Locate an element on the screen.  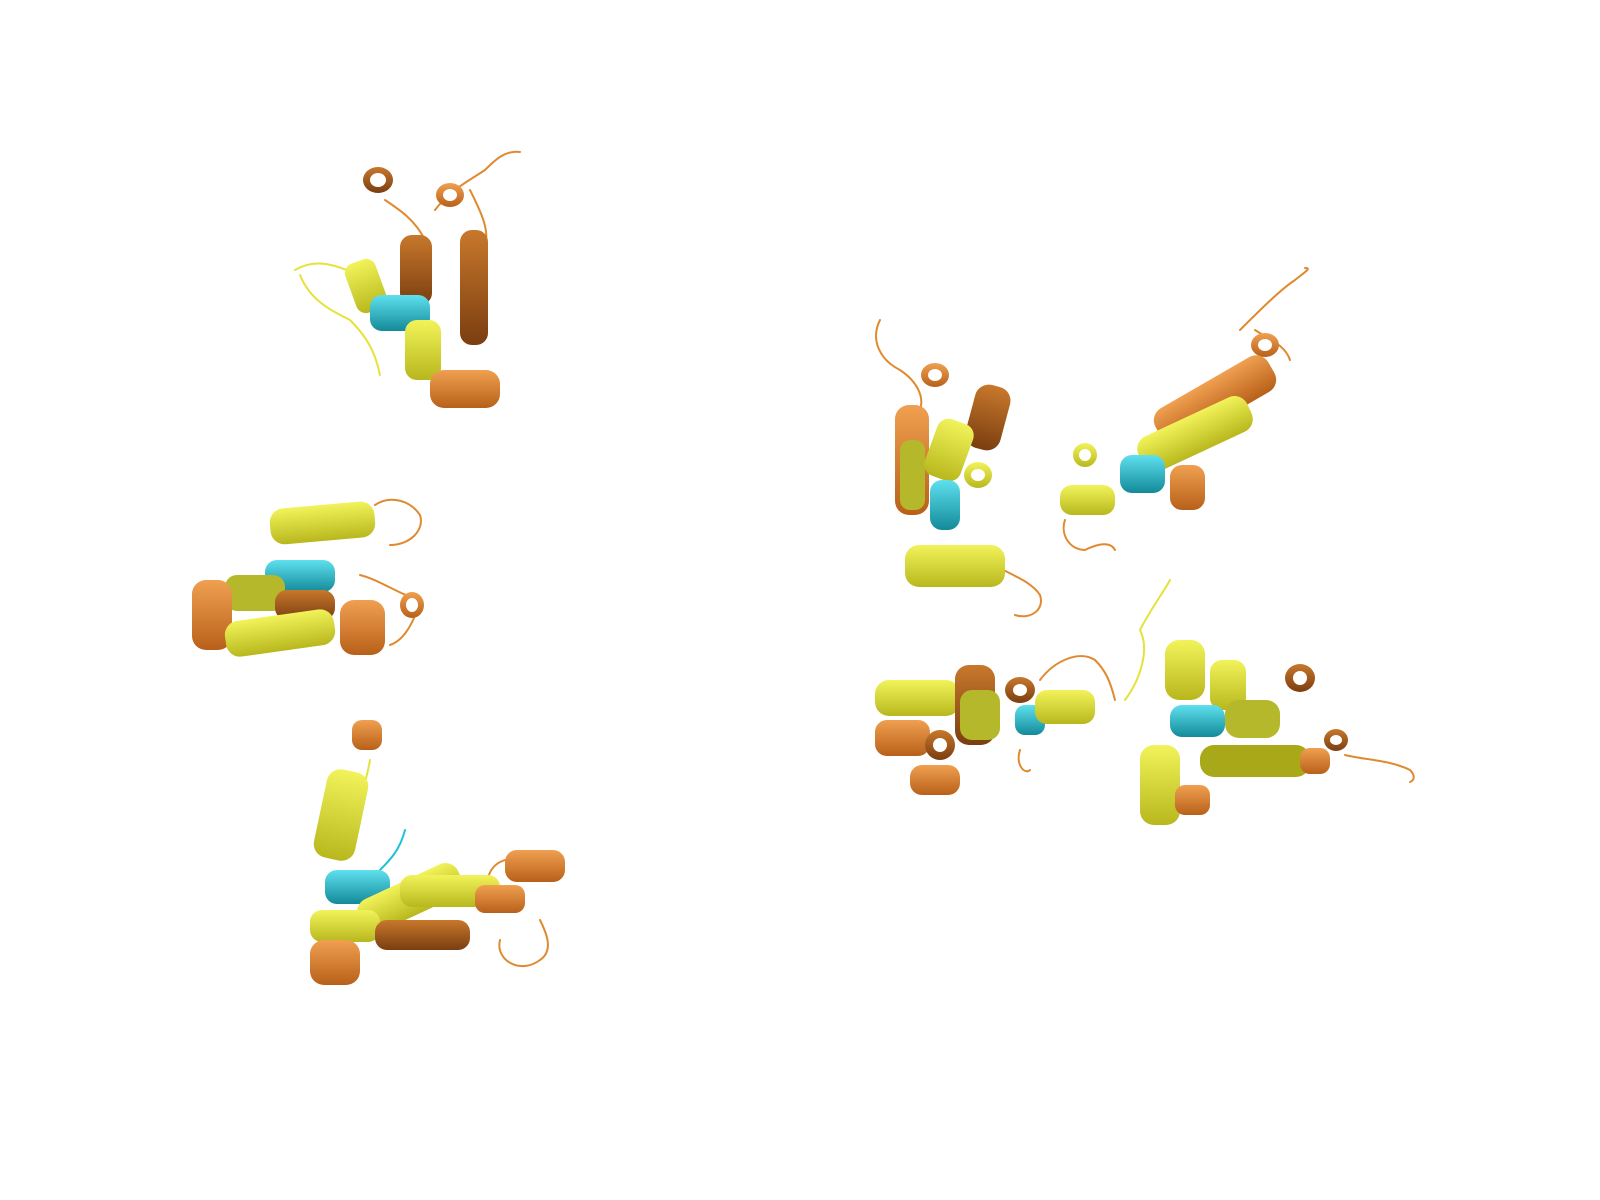
helix-yellow-ring is located at coordinates (978, 475).